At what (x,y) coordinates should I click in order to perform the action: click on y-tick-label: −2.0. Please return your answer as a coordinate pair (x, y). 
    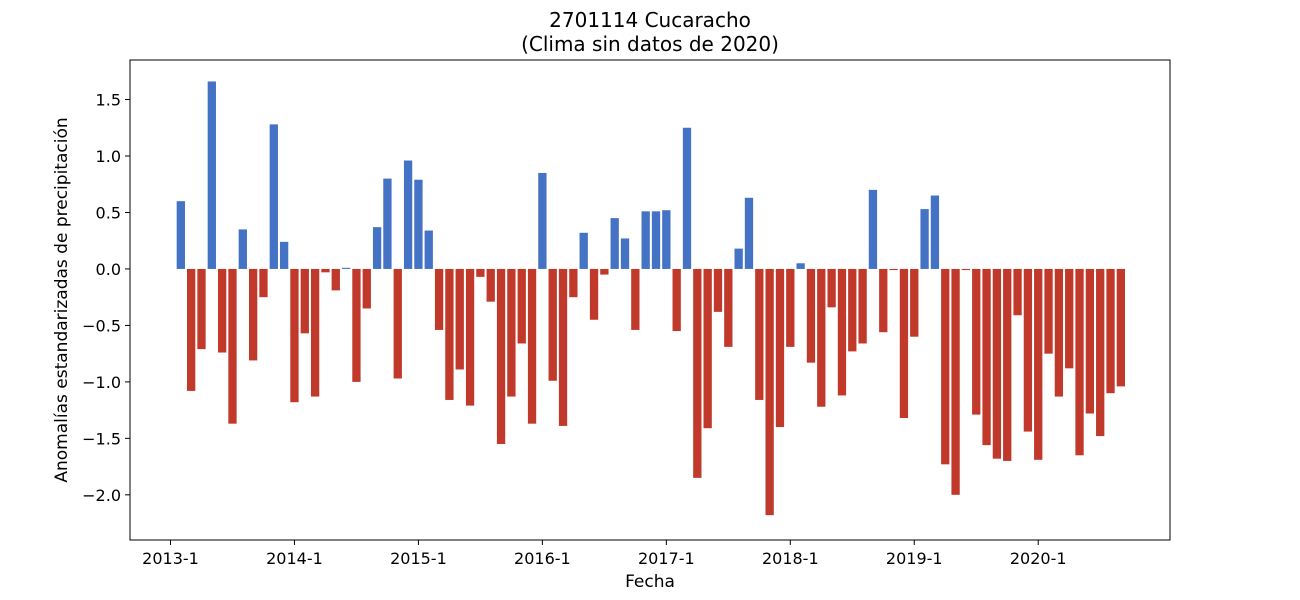
    Looking at the image, I should click on (101, 495).